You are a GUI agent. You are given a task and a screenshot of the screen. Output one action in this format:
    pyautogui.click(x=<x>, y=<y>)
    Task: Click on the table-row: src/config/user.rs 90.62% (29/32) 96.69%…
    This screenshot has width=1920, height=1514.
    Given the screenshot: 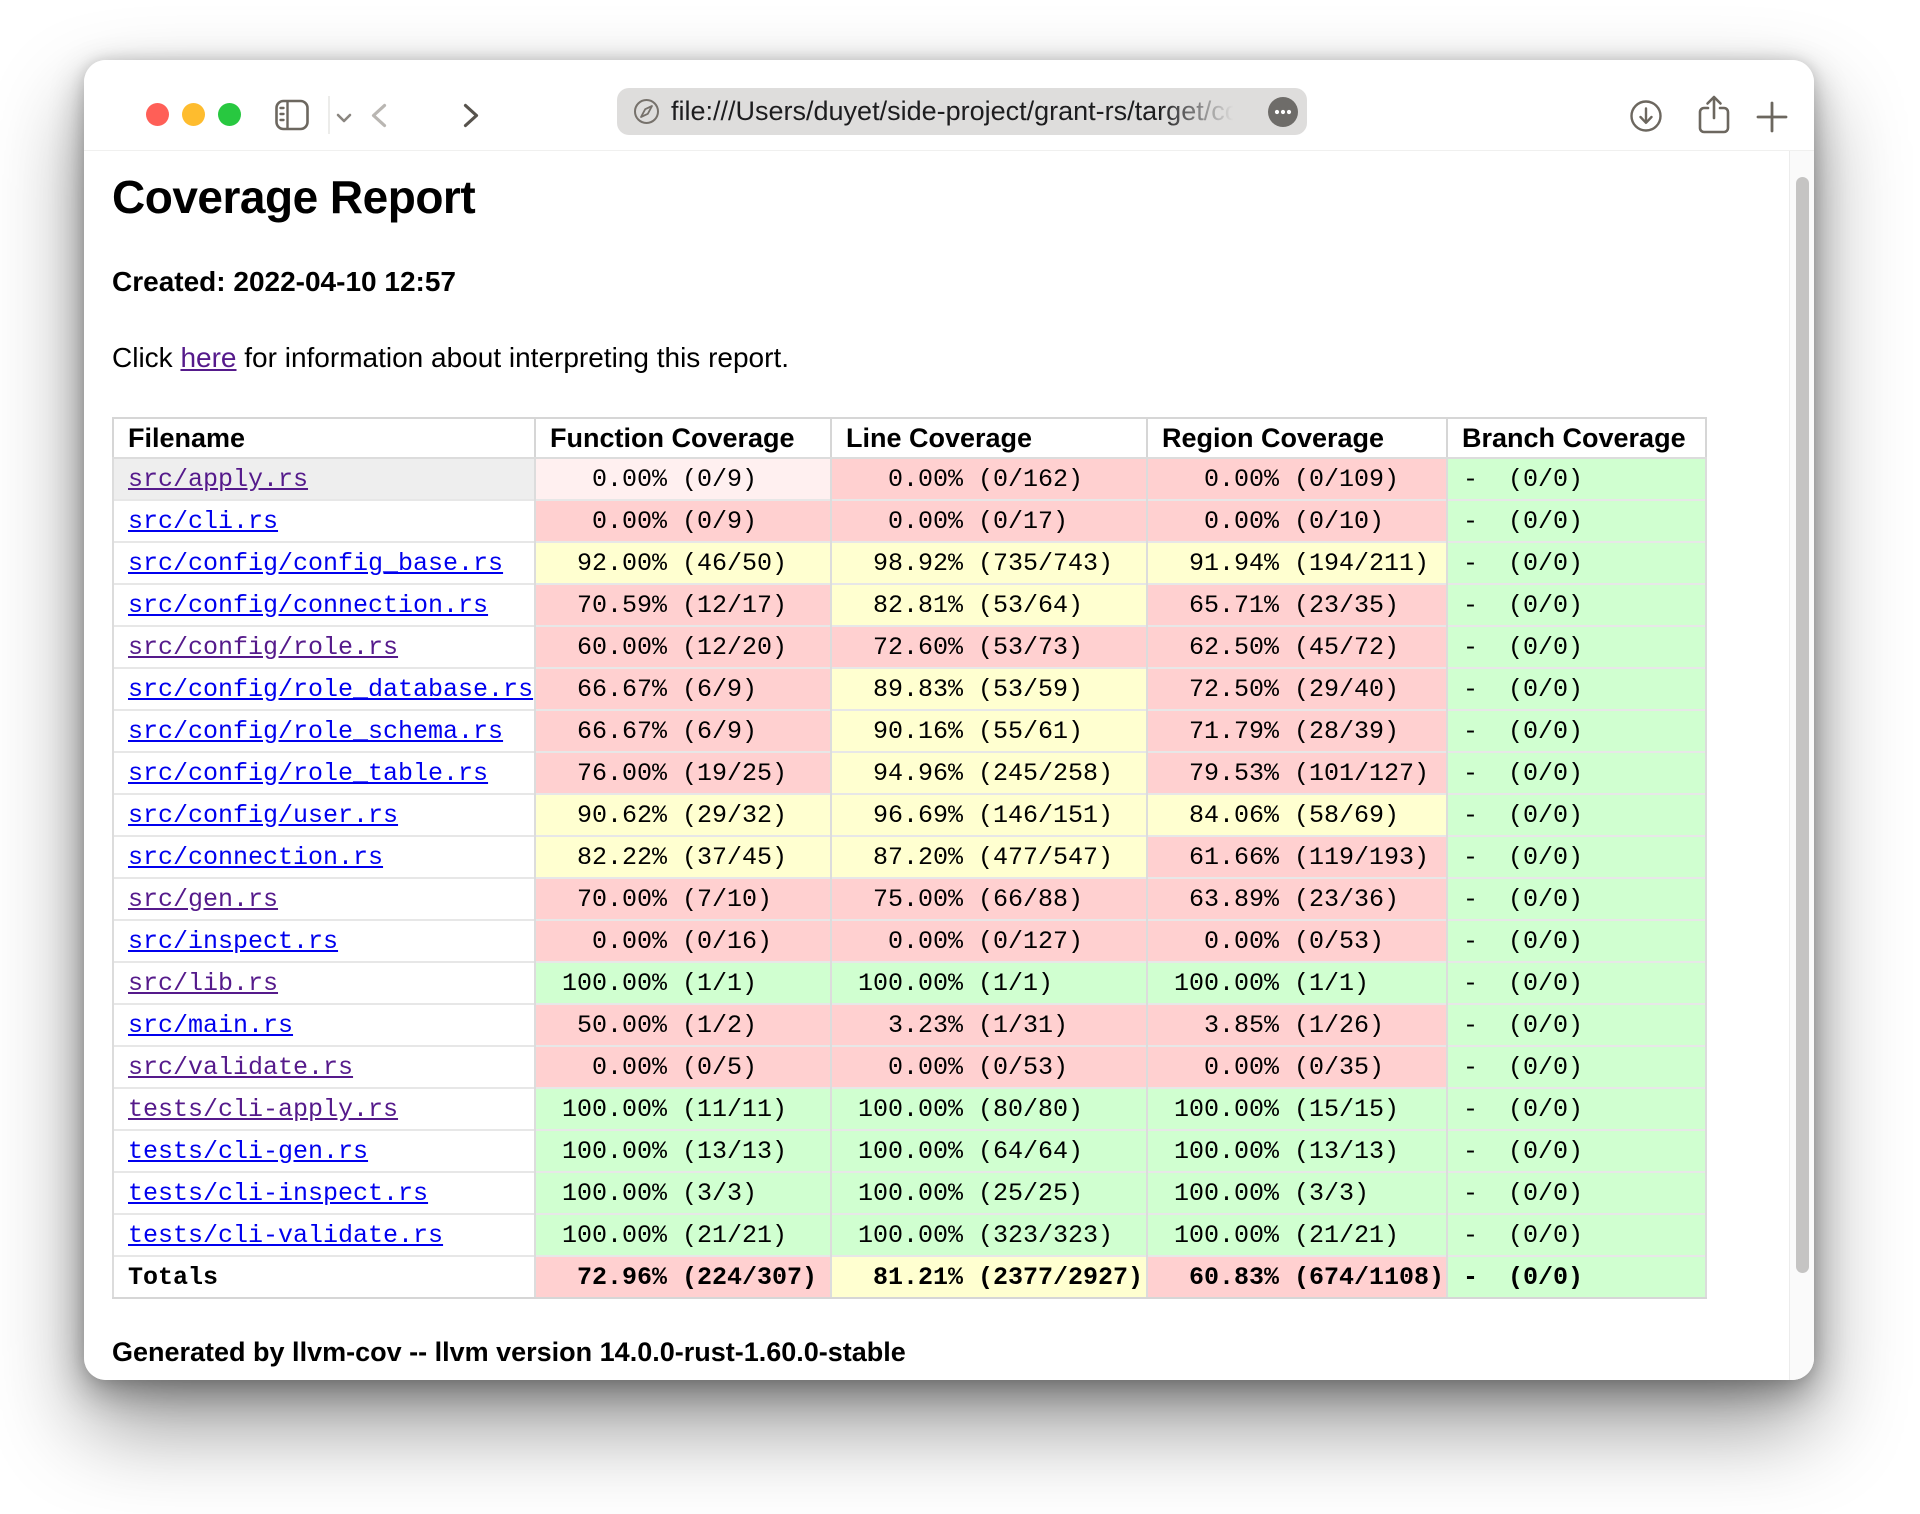 What is the action you would take?
    pyautogui.click(x=909, y=814)
    